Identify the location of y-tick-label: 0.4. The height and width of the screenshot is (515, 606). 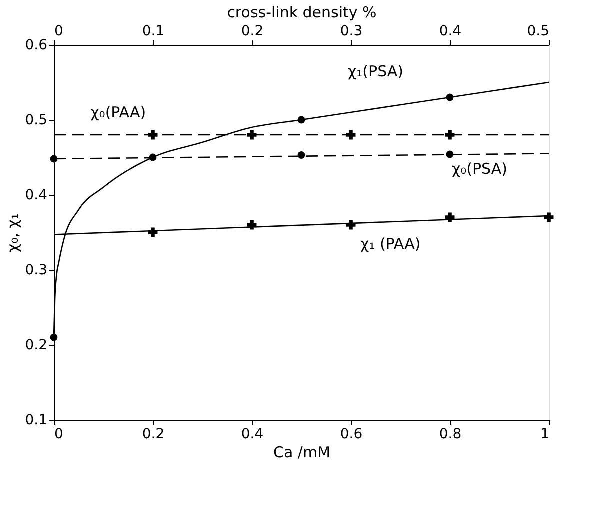
(36, 196).